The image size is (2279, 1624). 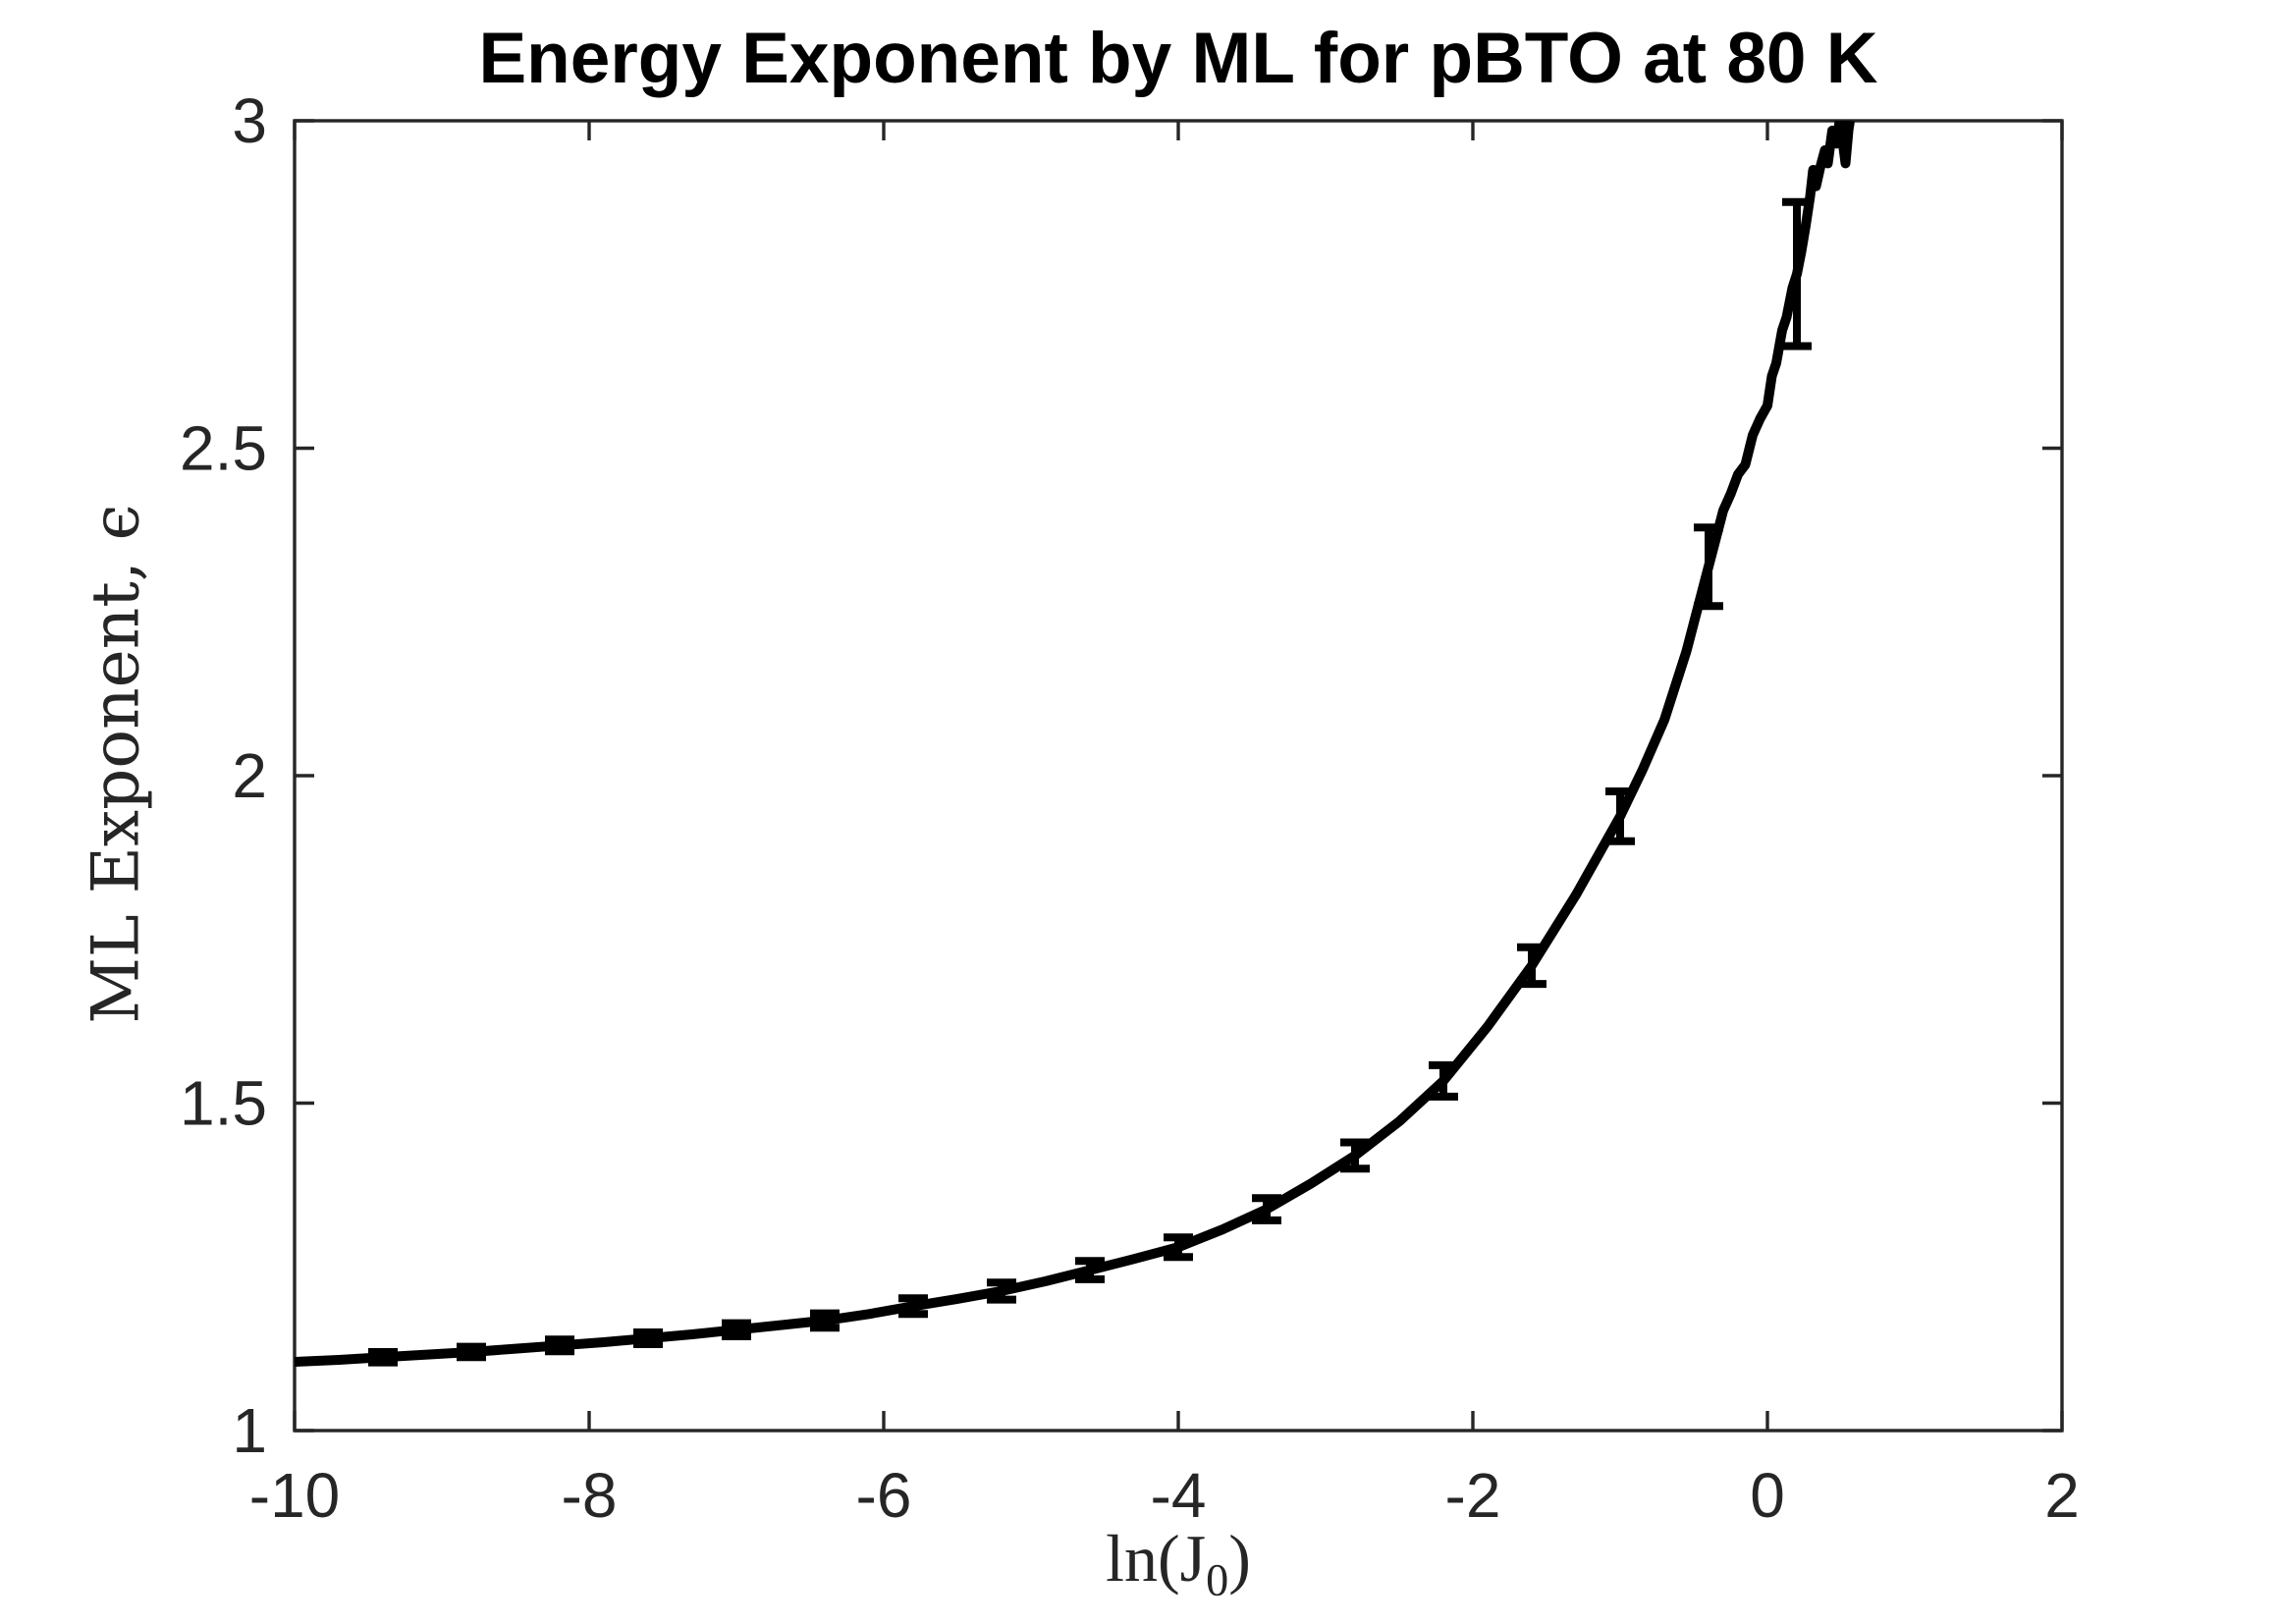 What do you see at coordinates (1179, 1495) in the screenshot?
I see `x-tick-label: -4` at bounding box center [1179, 1495].